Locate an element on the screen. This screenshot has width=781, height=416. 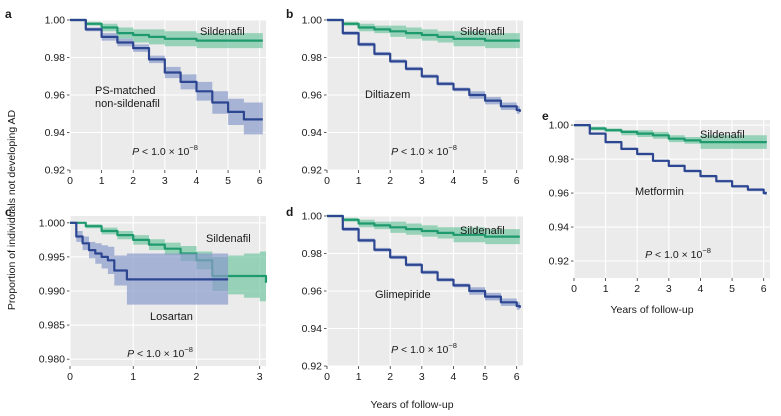
y-tick-label: 0.990 is located at coordinates (52, 292).